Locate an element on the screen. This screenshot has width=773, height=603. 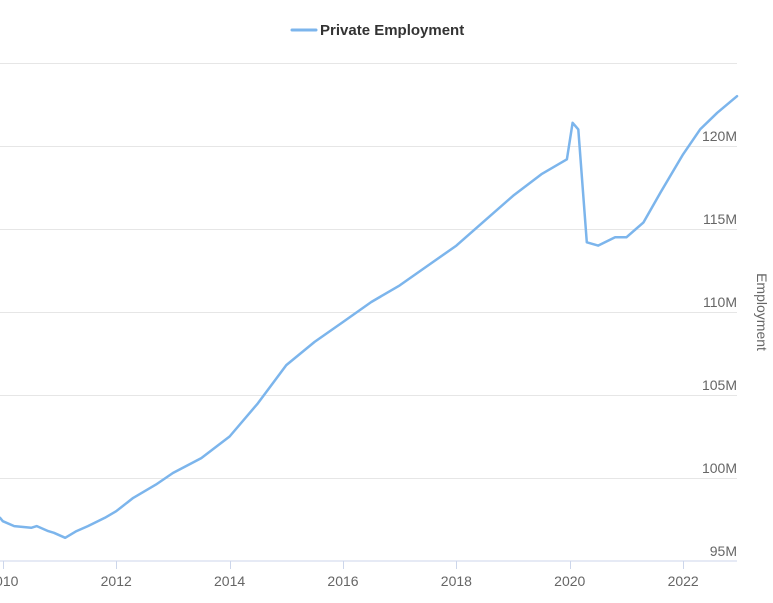
y-tick-label: 110M is located at coordinates (720, 302).